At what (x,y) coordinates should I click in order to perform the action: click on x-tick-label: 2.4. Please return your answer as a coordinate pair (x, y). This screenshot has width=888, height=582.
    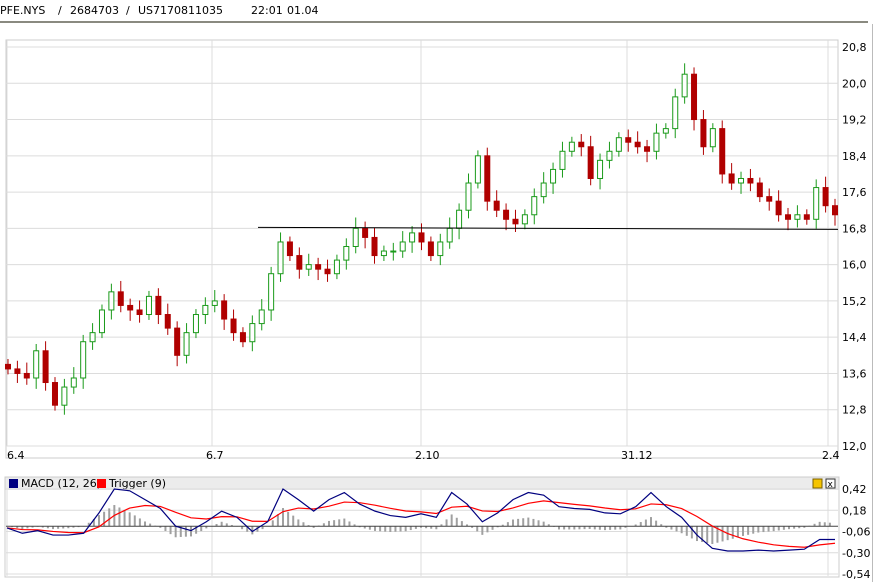
    Looking at the image, I should click on (831, 455).